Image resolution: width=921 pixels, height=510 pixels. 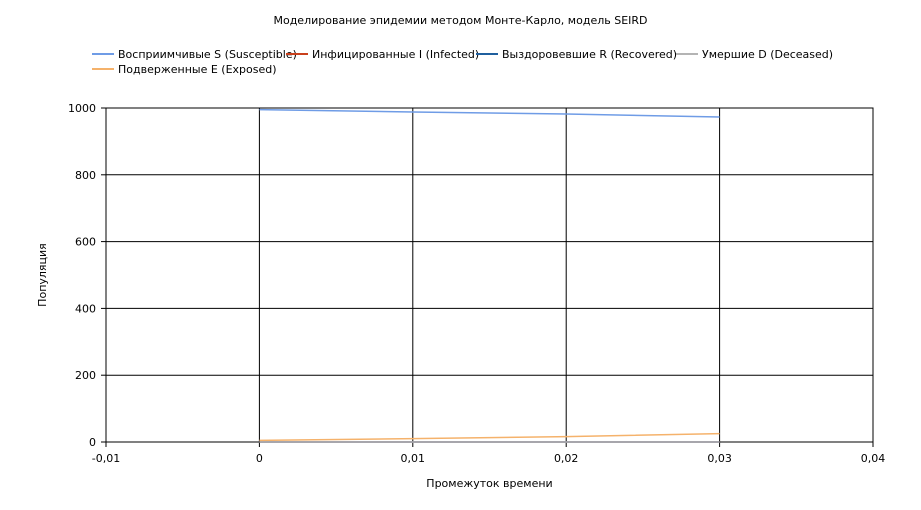 What do you see at coordinates (85, 308) in the screenshot?
I see `y-tick-label: 400` at bounding box center [85, 308].